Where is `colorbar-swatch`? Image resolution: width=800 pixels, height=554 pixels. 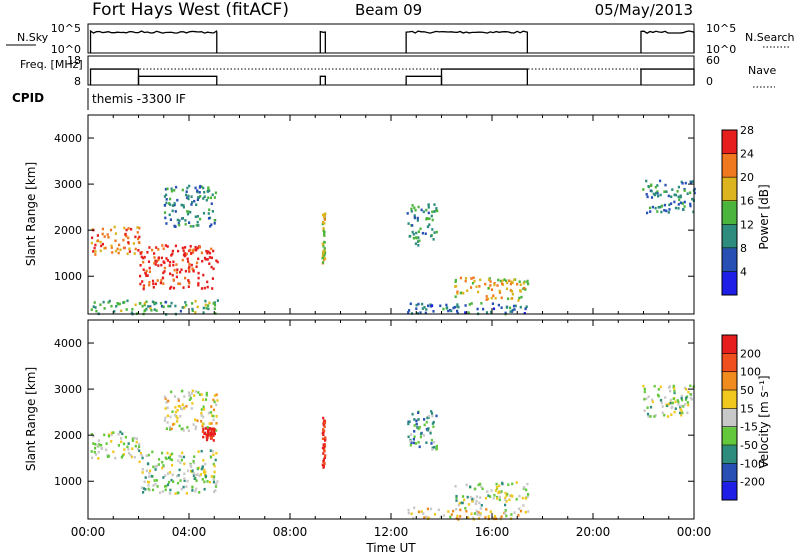 colorbar-swatch is located at coordinates (729, 436).